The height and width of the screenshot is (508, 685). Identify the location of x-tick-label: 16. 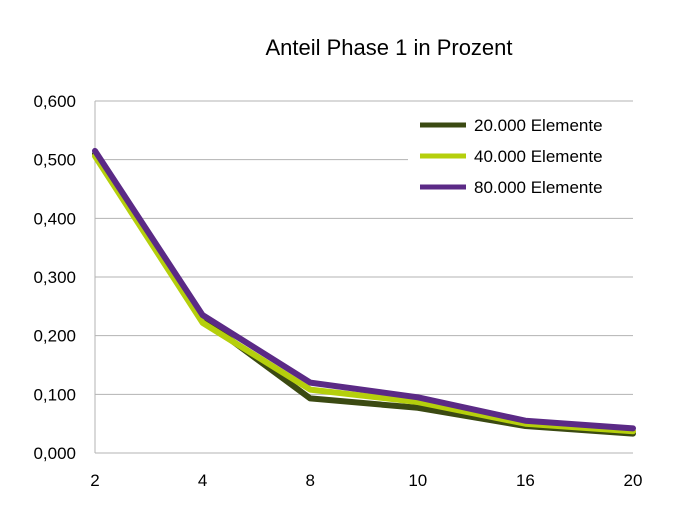
(525, 480).